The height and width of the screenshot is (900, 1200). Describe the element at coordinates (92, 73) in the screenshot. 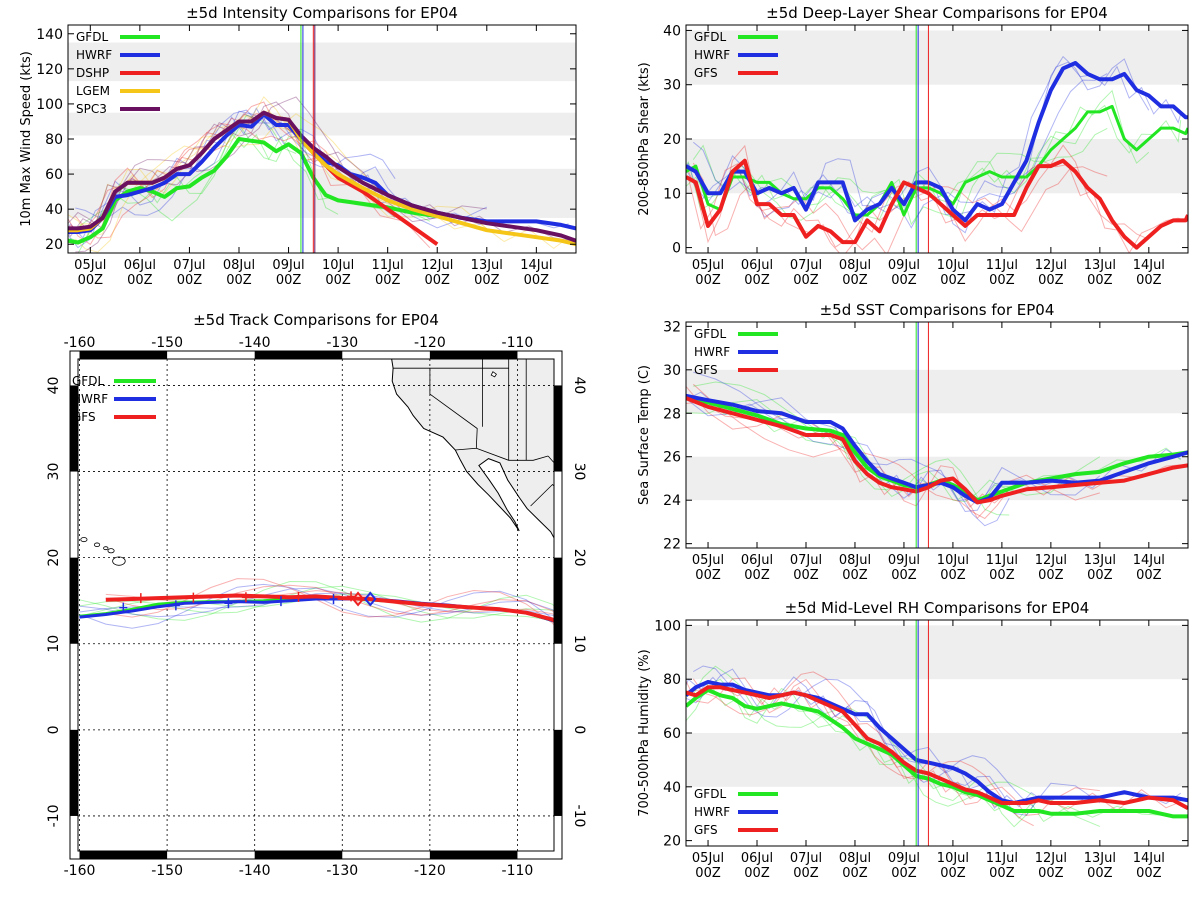

I see `legend-label: DSHP` at that location.